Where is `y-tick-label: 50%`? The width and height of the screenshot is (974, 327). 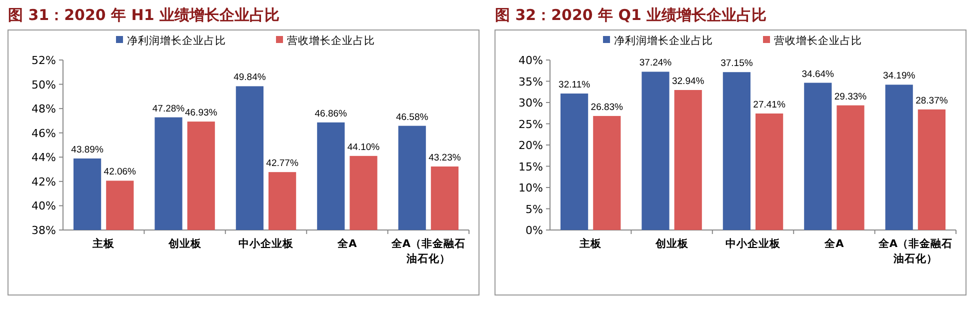 y-tick-label: 50% is located at coordinates (44, 85).